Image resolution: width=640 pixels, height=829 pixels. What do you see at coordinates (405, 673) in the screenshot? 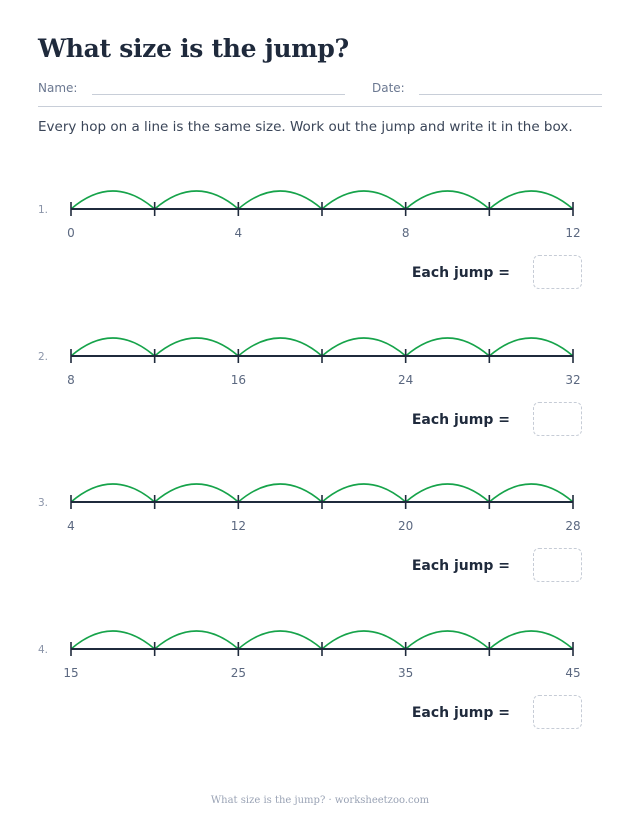
I see `tick-label: 35` at bounding box center [405, 673].